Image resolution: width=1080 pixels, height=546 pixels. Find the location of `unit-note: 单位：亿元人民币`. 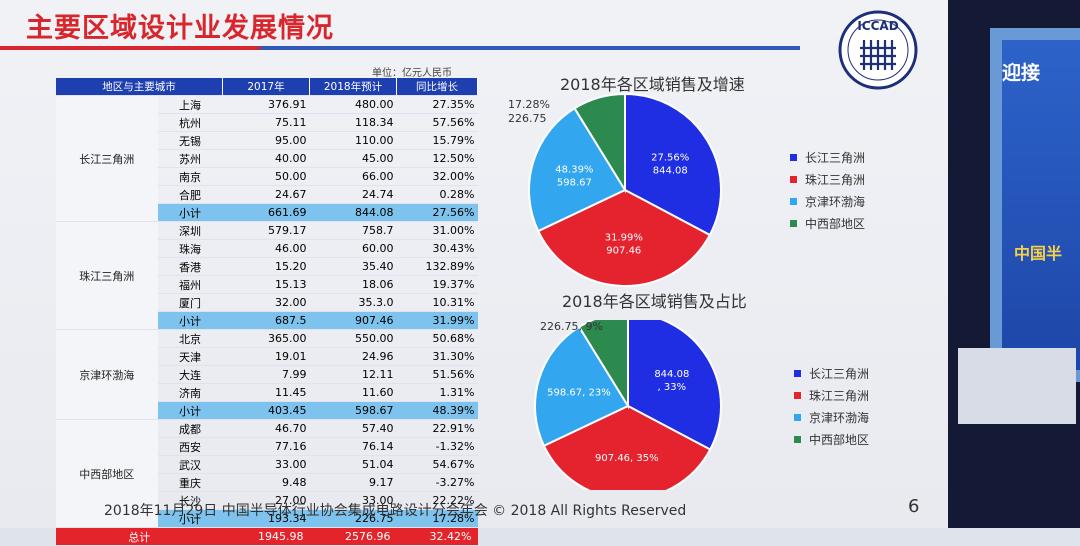

unit-note: 单位：亿元人民币 is located at coordinates (412, 73).